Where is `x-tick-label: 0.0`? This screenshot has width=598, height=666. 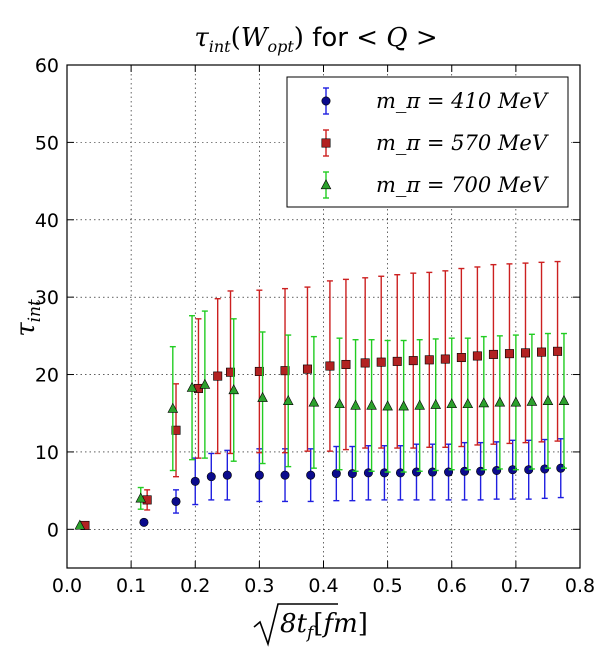
x-tick-label: 0.0 is located at coordinates (67, 586).